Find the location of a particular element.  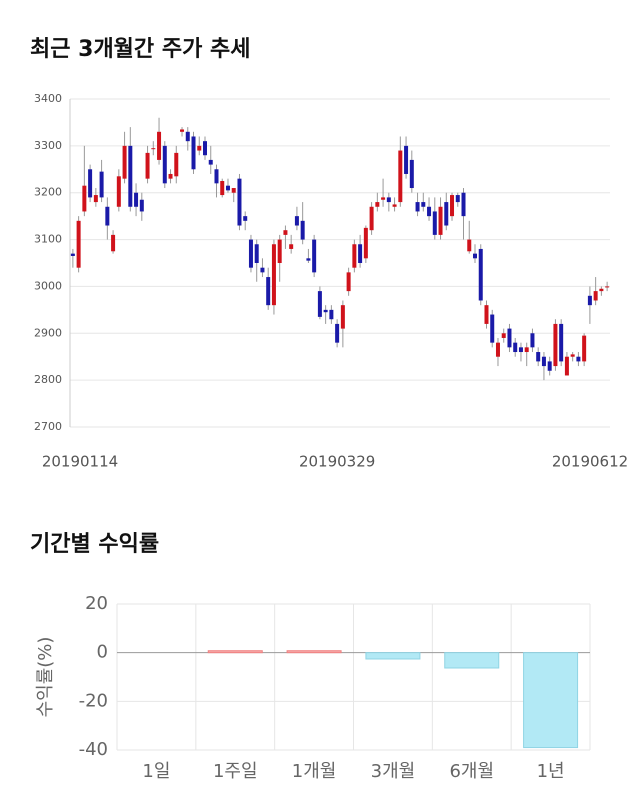

y-tick-label: 3200 is located at coordinates (48, 192).